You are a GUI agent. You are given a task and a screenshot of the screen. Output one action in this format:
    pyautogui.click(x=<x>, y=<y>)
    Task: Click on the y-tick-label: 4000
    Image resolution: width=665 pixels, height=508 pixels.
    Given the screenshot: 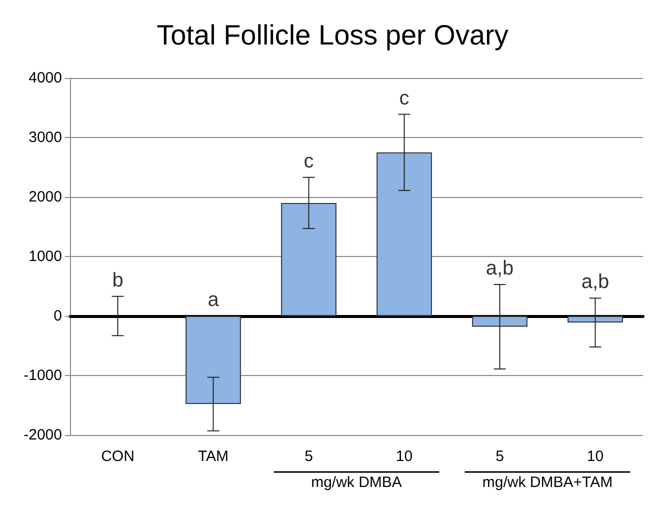 What is the action you would take?
    pyautogui.click(x=45, y=78)
    